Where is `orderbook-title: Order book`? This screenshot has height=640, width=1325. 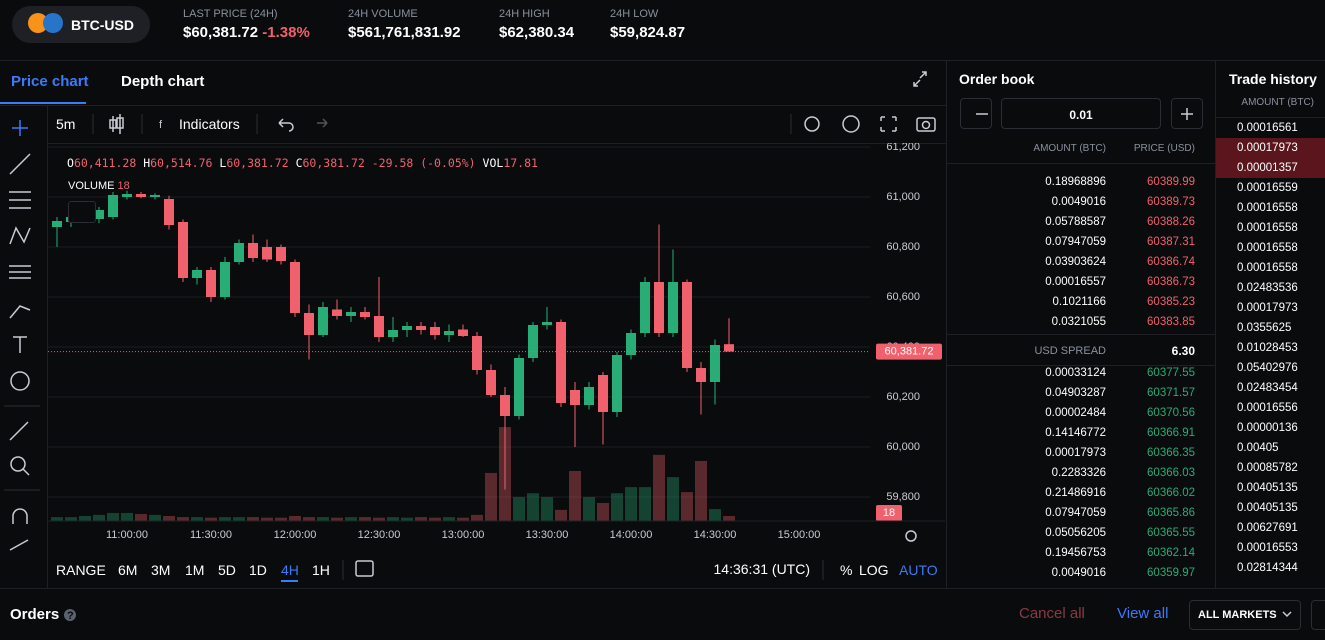
orderbook-title: Order book is located at coordinates (997, 79).